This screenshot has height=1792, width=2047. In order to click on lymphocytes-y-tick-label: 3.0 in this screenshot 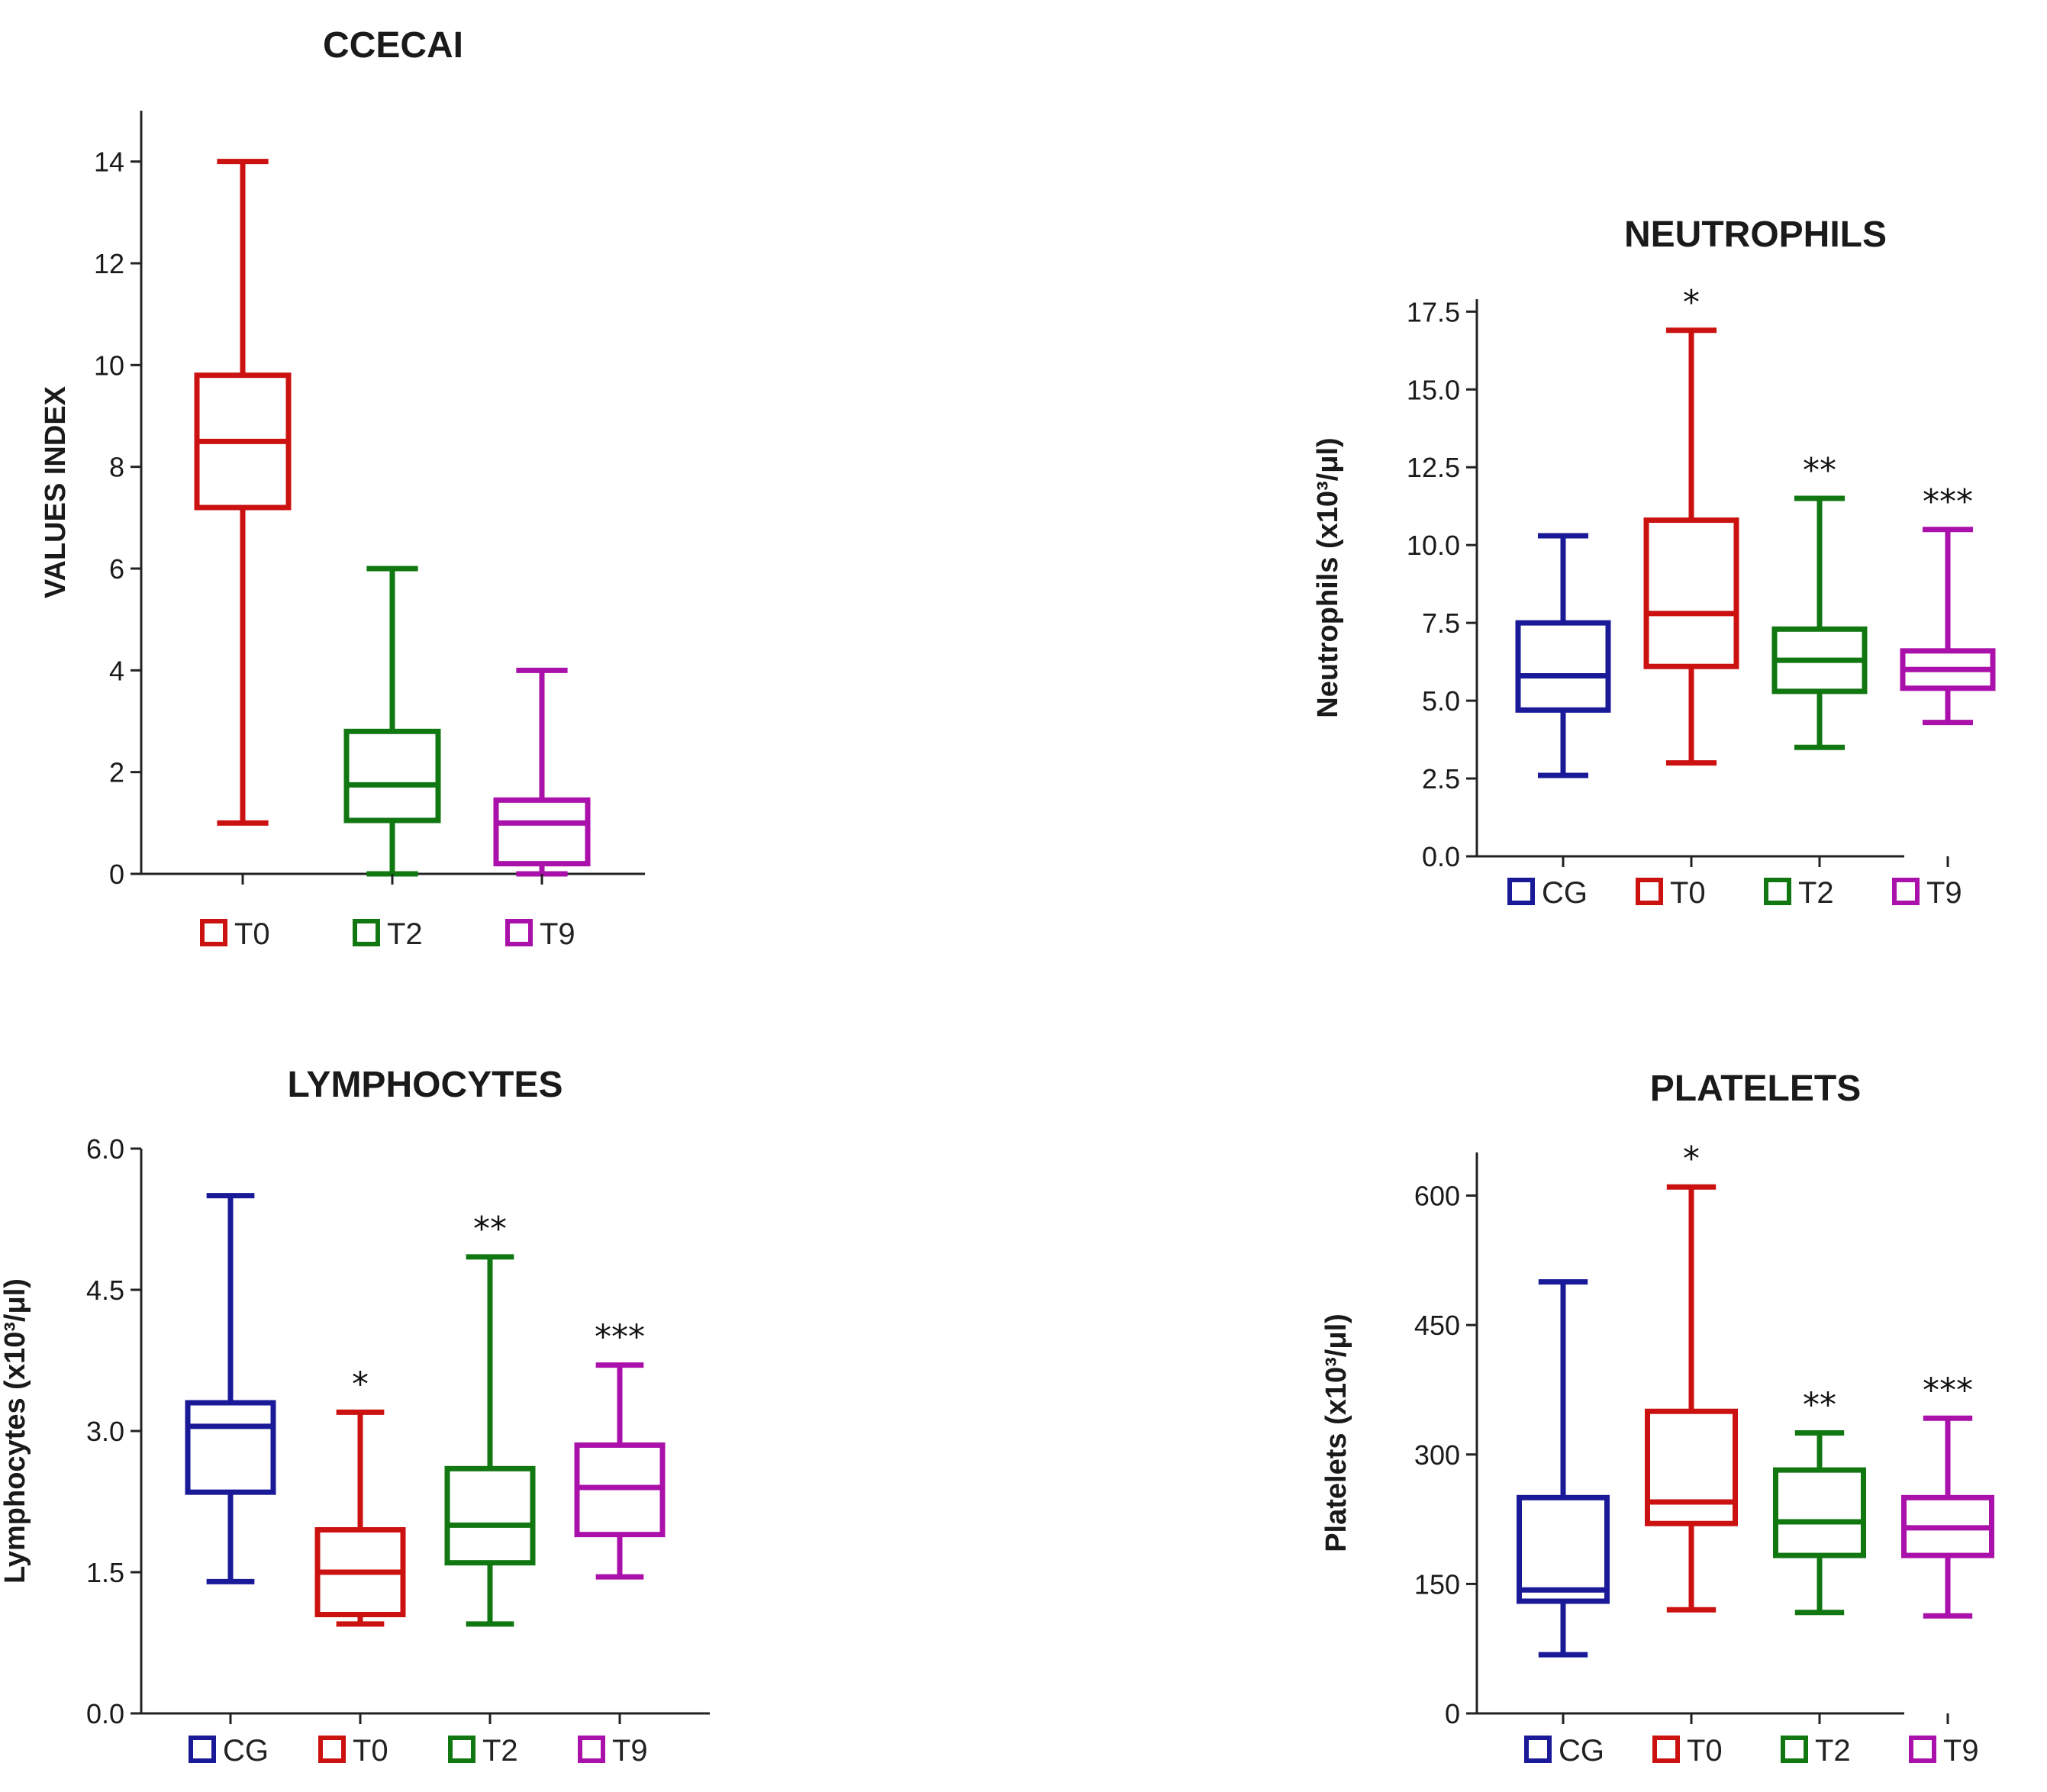, I will do `click(105, 1431)`.